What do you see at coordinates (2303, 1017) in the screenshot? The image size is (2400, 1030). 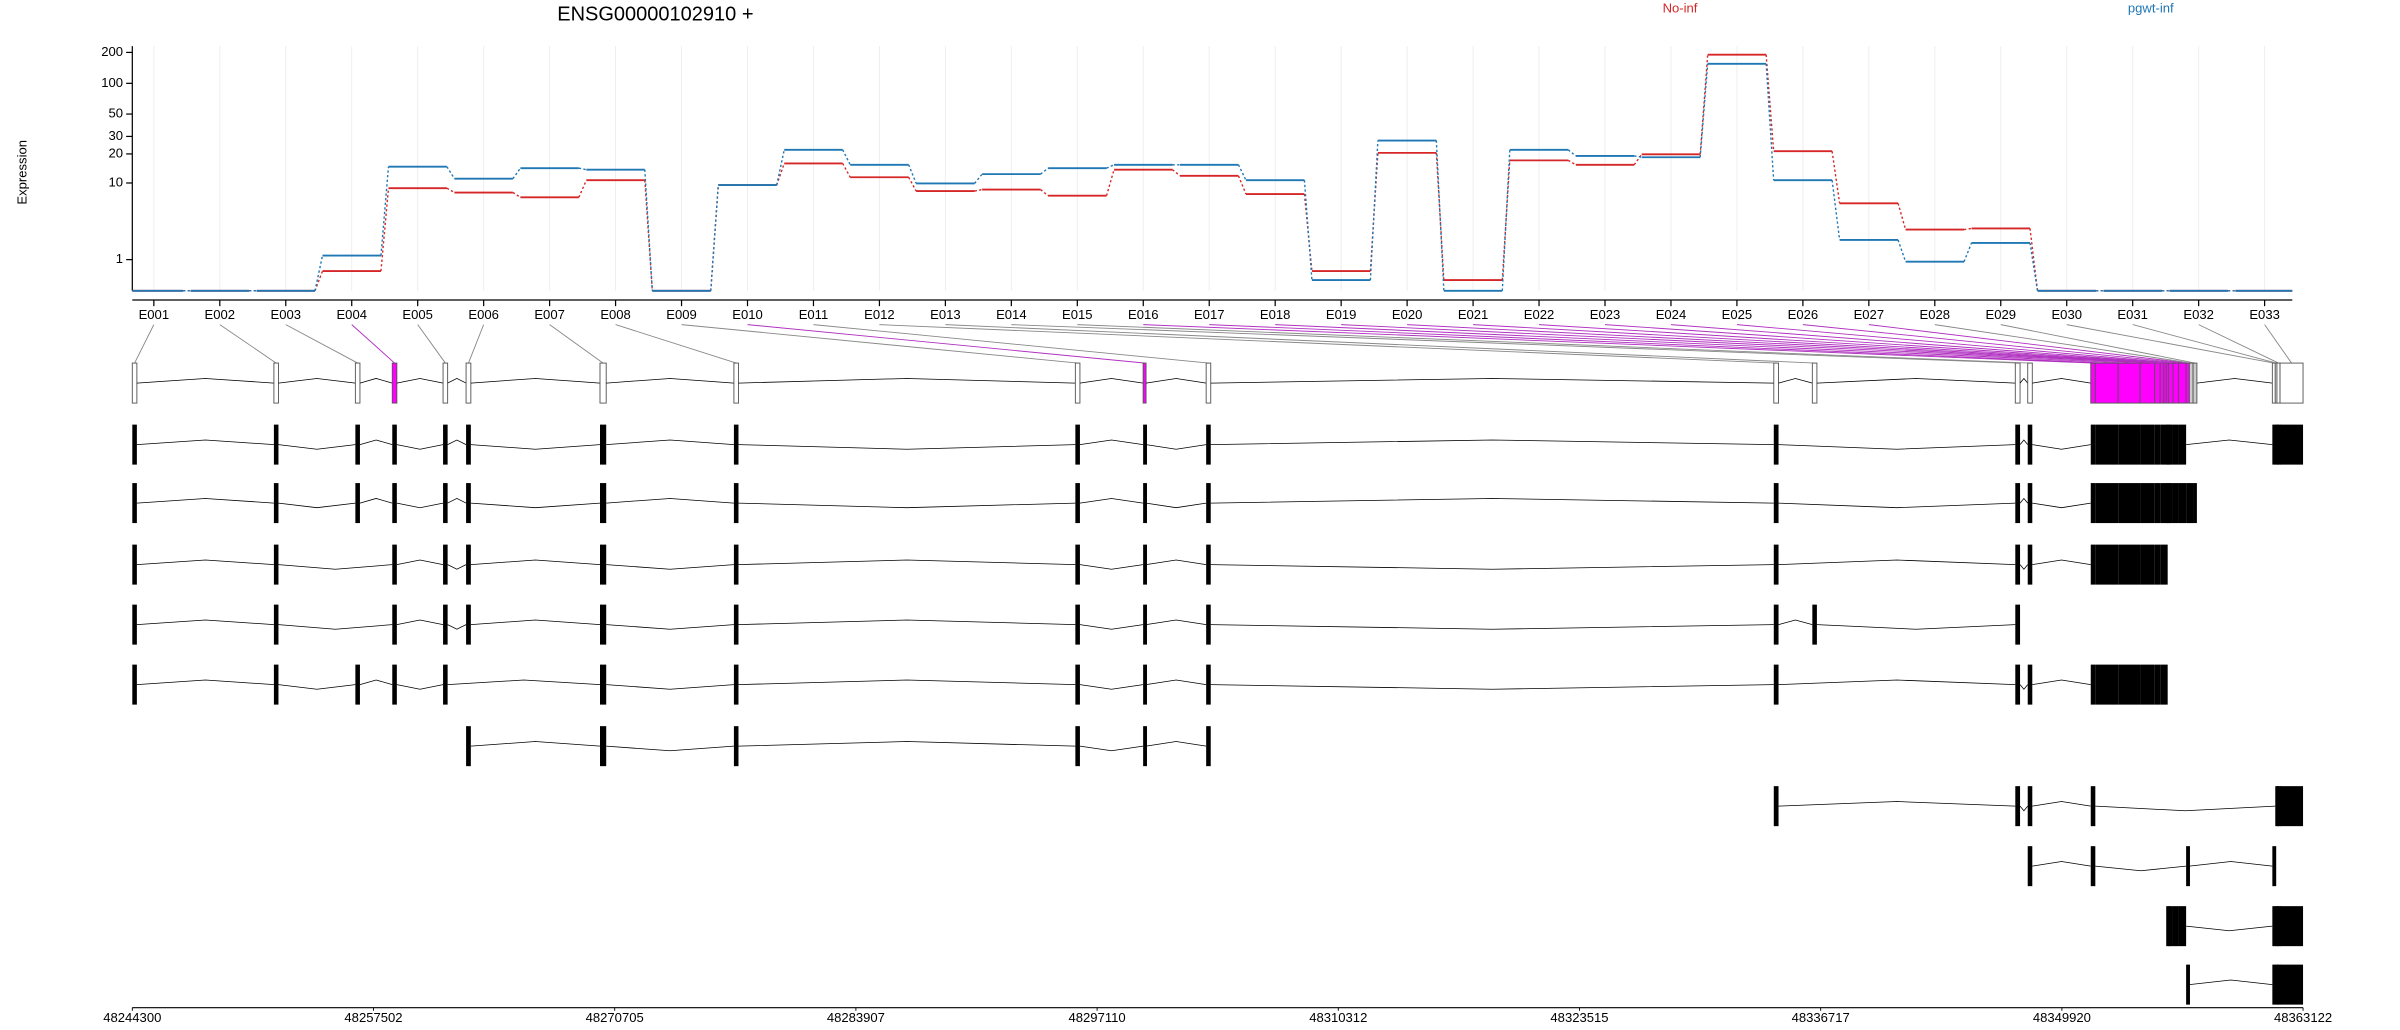 I see `genome-tick-label: 48363122` at bounding box center [2303, 1017].